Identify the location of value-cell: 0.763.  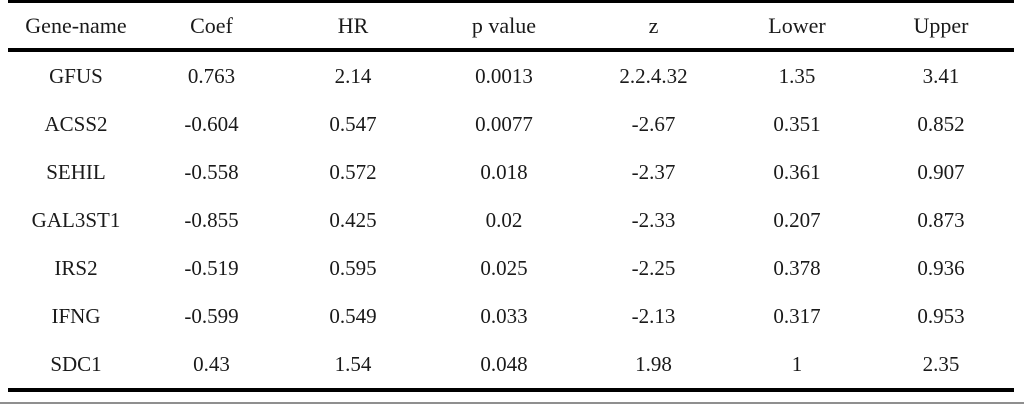
(211, 75).